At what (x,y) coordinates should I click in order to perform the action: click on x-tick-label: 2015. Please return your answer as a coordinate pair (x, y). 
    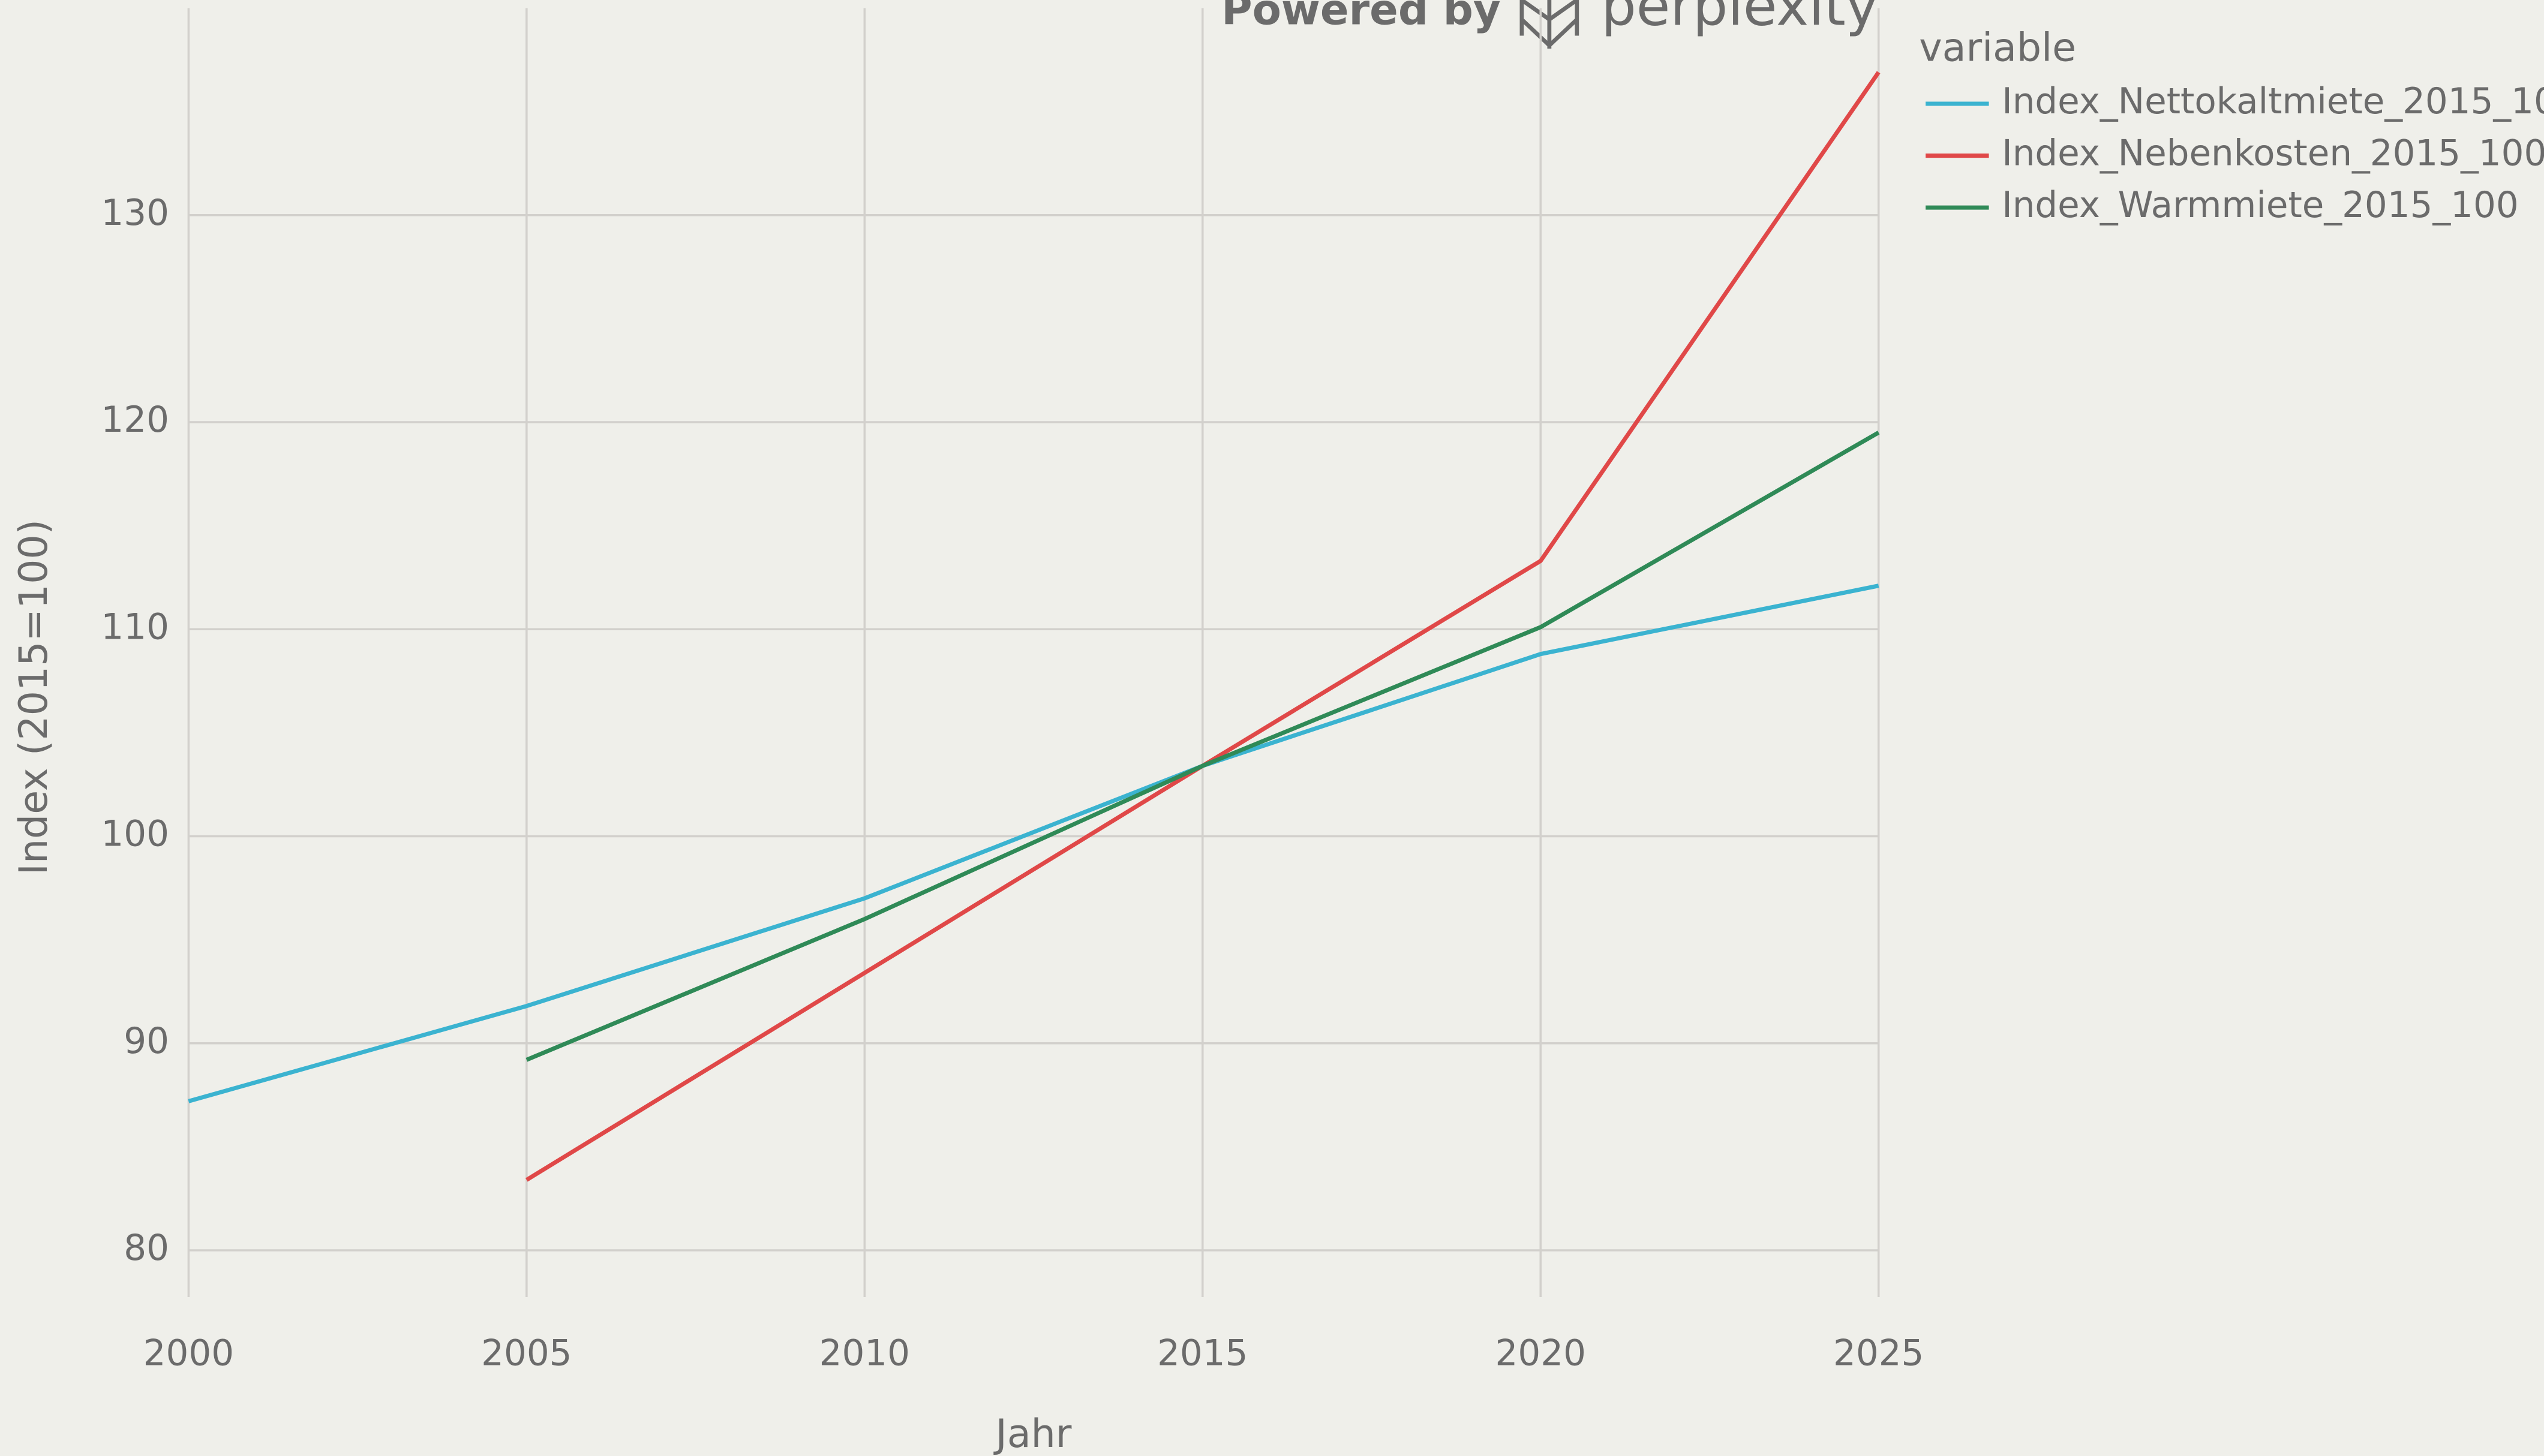
    Looking at the image, I should click on (1202, 1353).